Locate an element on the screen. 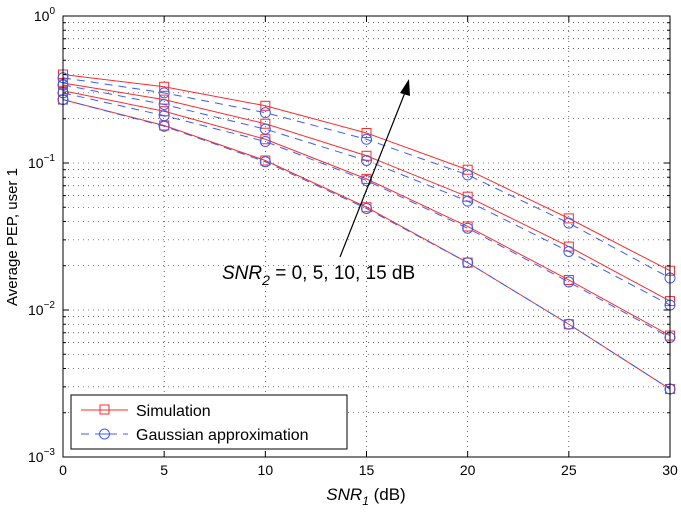 The image size is (681, 523). y-tick-labels: 10⁰ 10⁻¹ 10⁻² 10⁻³ is located at coordinates (41, 235).